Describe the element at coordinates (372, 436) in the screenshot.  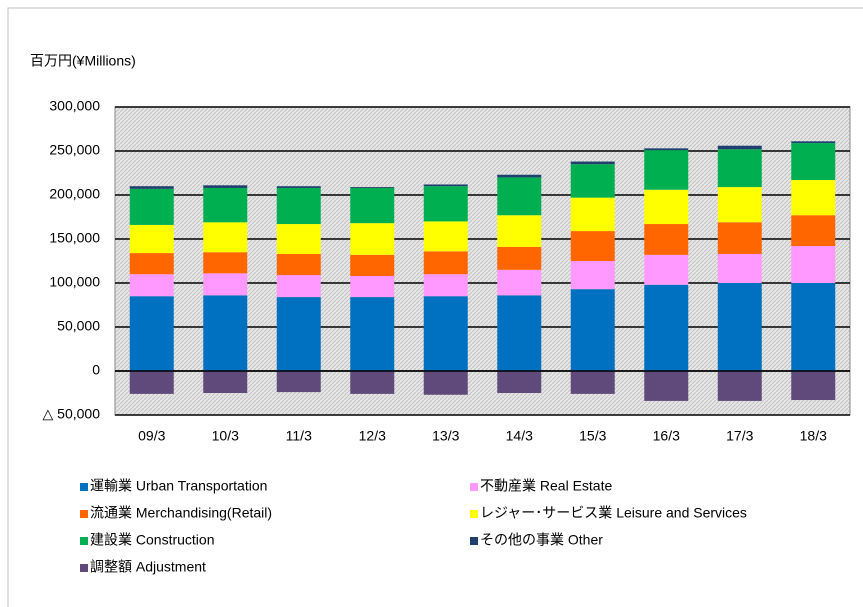
I see `x-tick-label: 12/3` at that location.